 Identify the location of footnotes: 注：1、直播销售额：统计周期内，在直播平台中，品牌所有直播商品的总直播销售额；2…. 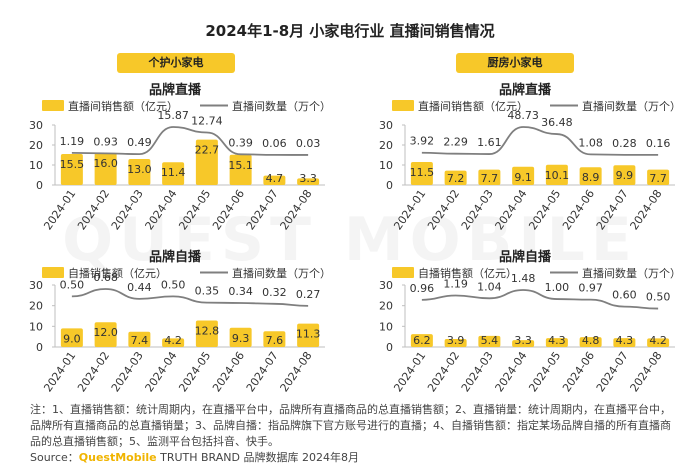
(350, 425).